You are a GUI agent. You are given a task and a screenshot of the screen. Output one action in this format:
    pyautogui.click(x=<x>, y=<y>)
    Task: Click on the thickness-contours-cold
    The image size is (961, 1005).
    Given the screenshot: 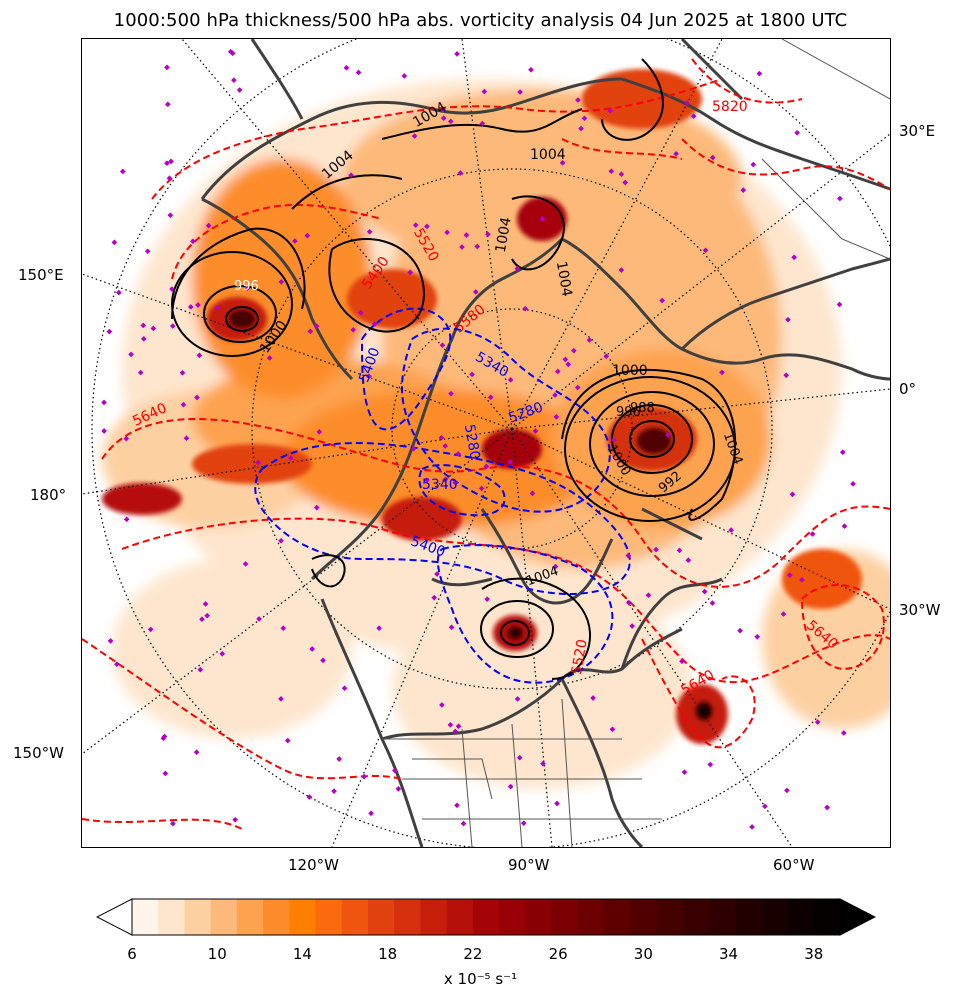 What is the action you would take?
    pyautogui.click(x=442, y=495)
    